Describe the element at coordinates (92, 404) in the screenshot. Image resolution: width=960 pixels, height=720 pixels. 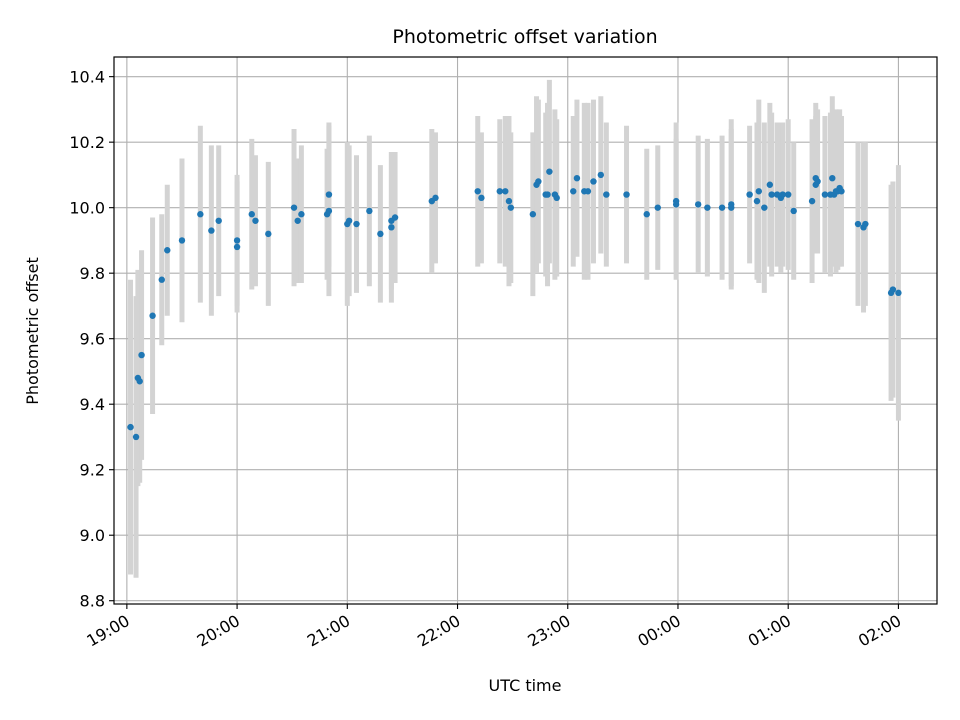
I see `y-tick-label: 9.4` at that location.